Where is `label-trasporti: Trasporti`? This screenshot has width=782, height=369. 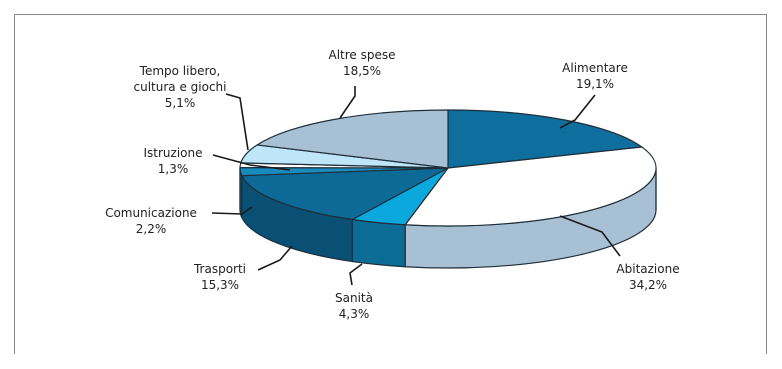
label-trasporti: Trasporti is located at coordinates (219, 269).